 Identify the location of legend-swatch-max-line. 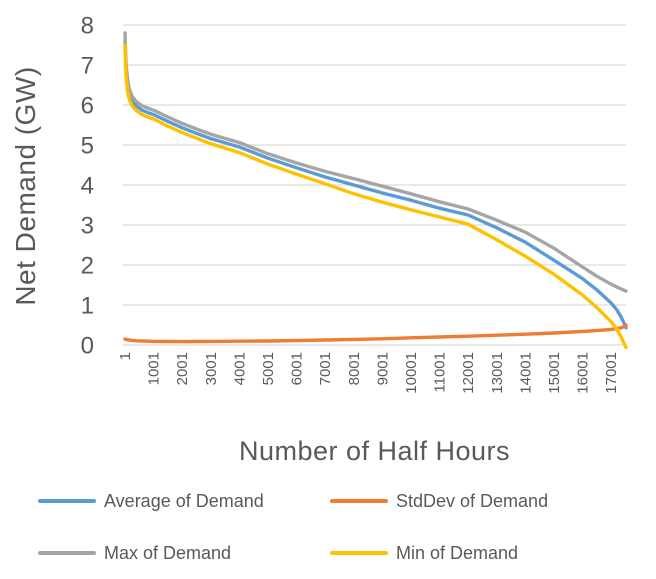
(67, 553).